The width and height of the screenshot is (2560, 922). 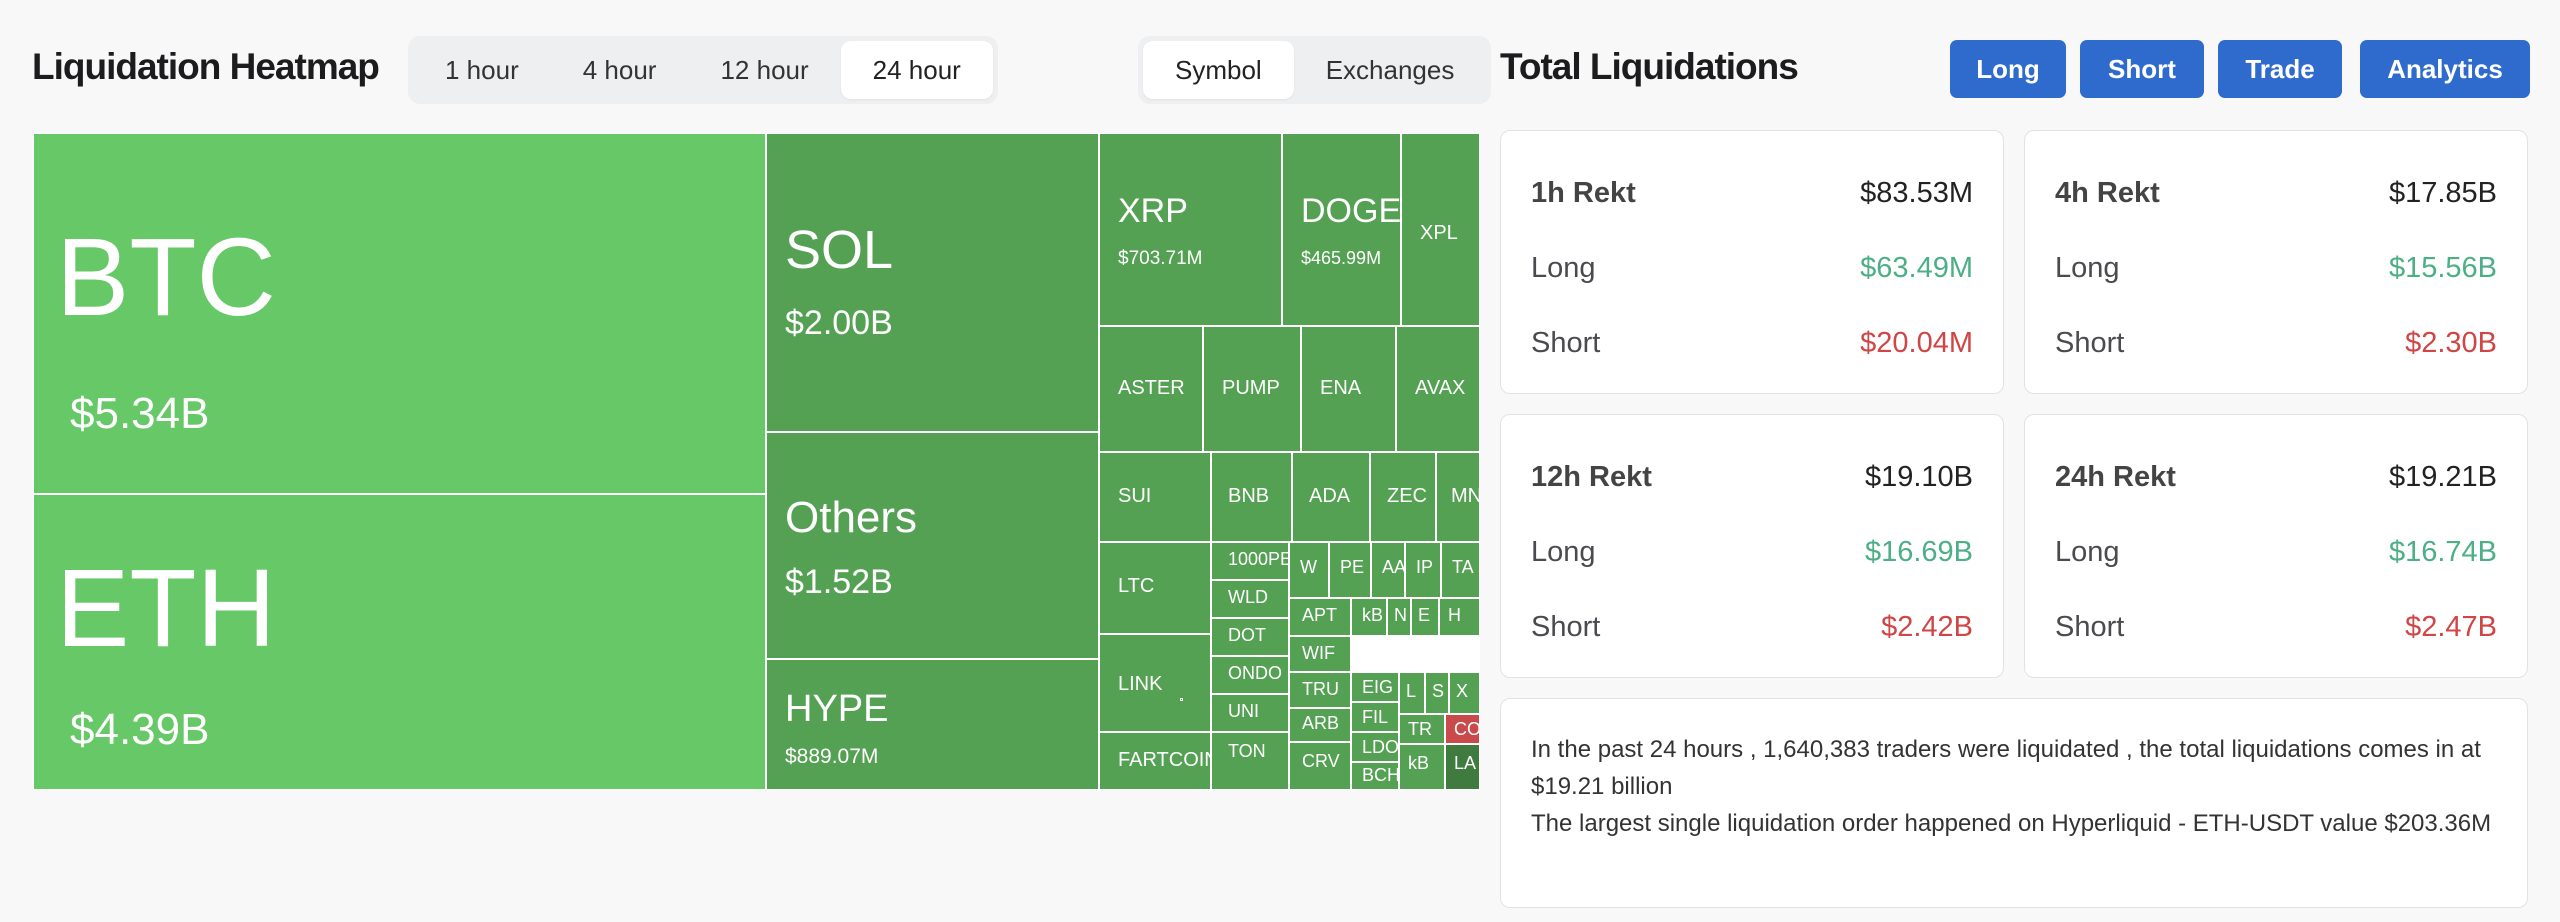 What do you see at coordinates (932, 282) in the screenshot?
I see `treemap-tile: SOL $2.00B` at bounding box center [932, 282].